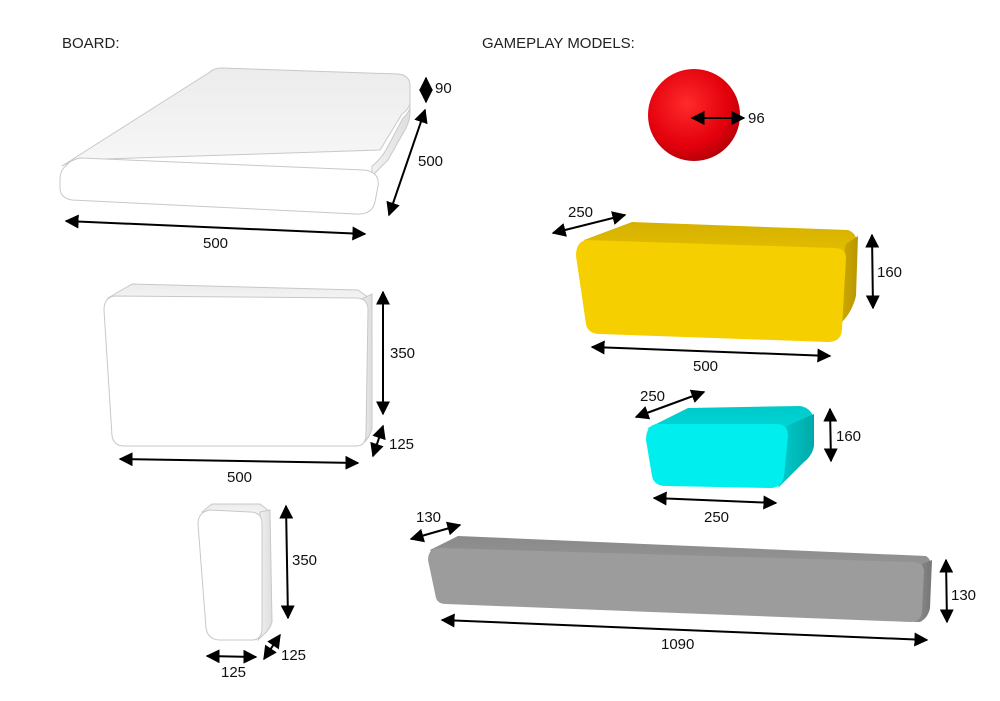 This screenshot has width=1000, height=701. I want to click on pillar-depth-label: 125, so click(293, 655).